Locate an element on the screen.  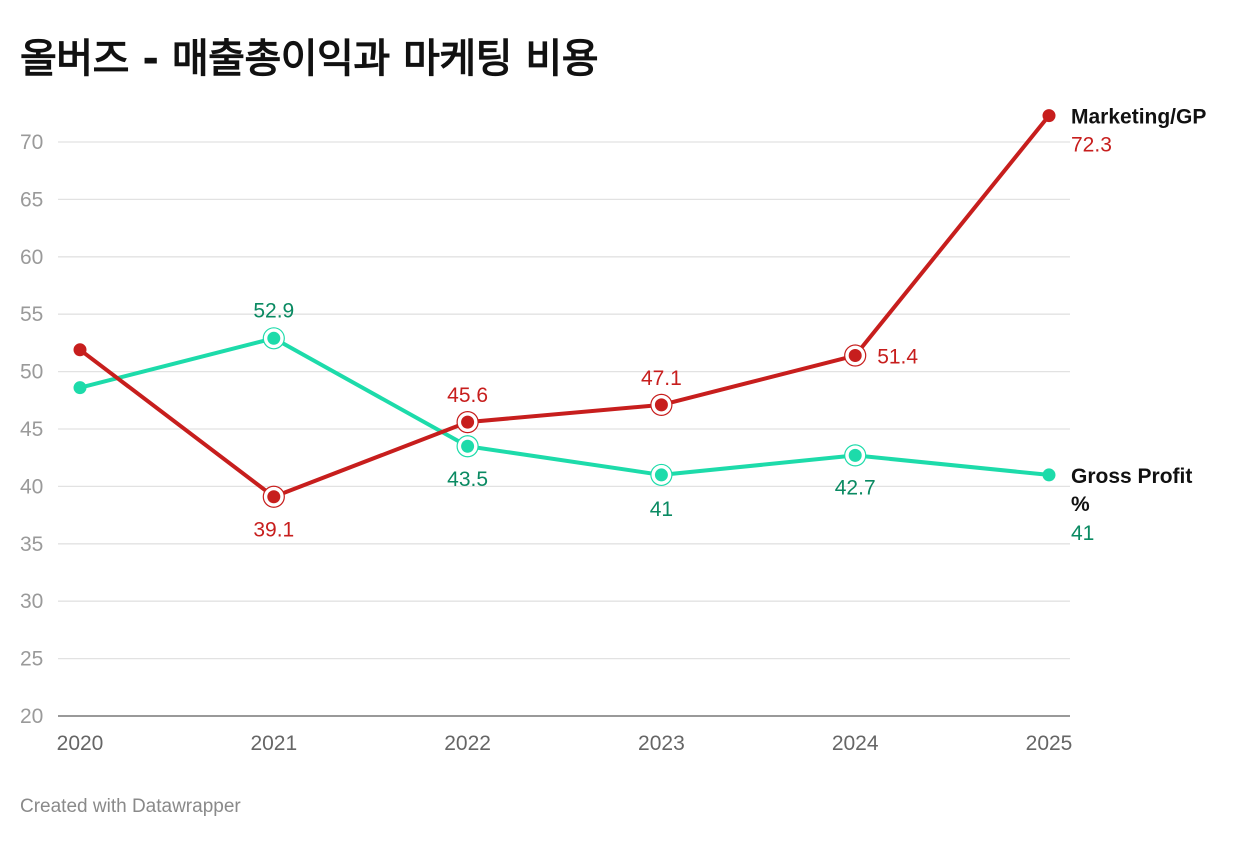
data-label: 45.6 is located at coordinates (467, 395).